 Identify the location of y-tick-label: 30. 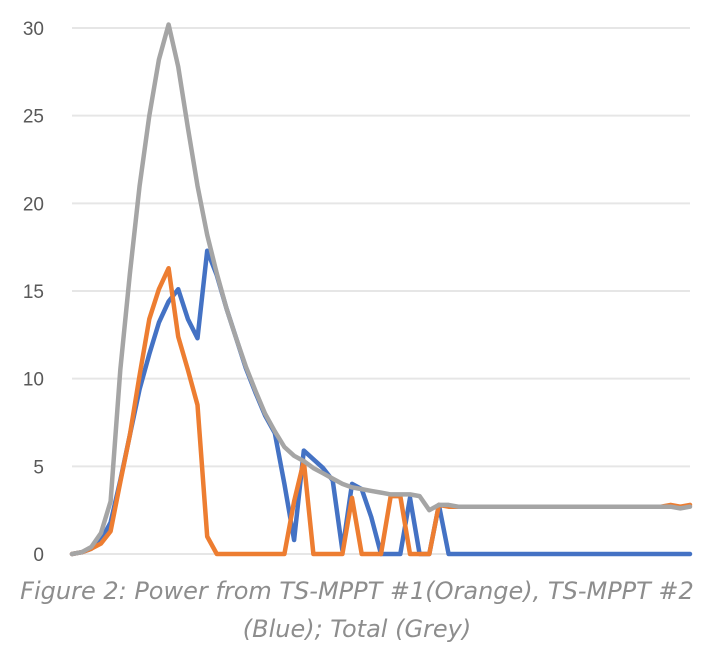
(33, 29).